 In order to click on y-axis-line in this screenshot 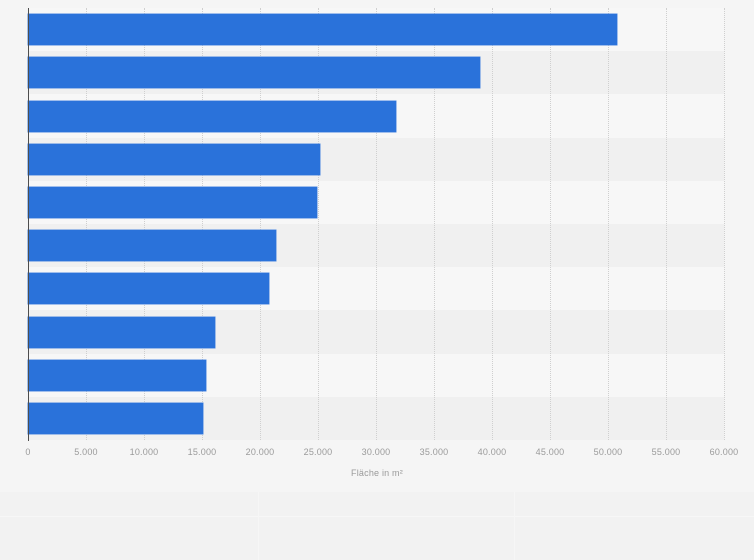, I will do `click(28, 224)`.